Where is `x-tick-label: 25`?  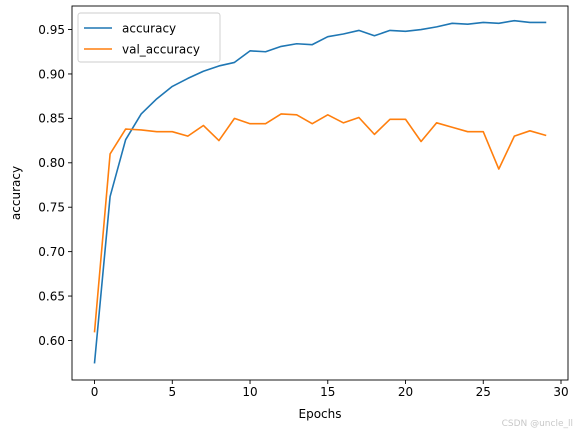
x-tick-label: 25 is located at coordinates (483, 392).